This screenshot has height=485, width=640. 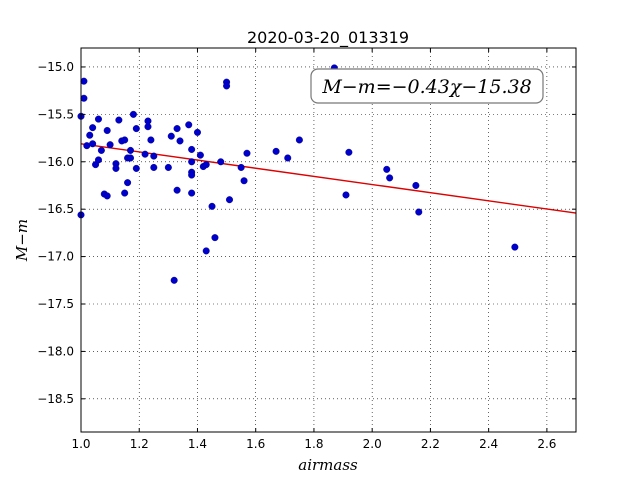 I want to click on x-tick-label: 2.6, so click(x=546, y=444).